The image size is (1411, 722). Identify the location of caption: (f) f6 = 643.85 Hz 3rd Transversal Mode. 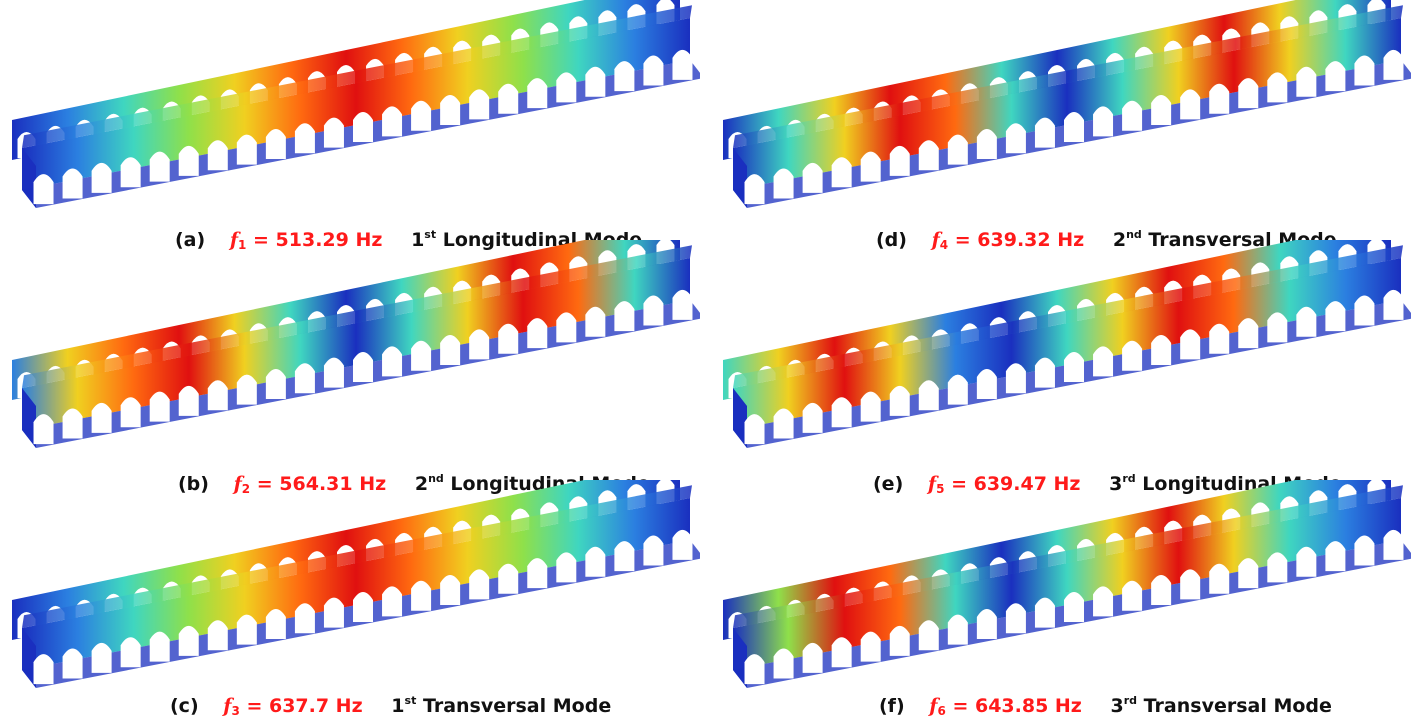
(1105, 706).